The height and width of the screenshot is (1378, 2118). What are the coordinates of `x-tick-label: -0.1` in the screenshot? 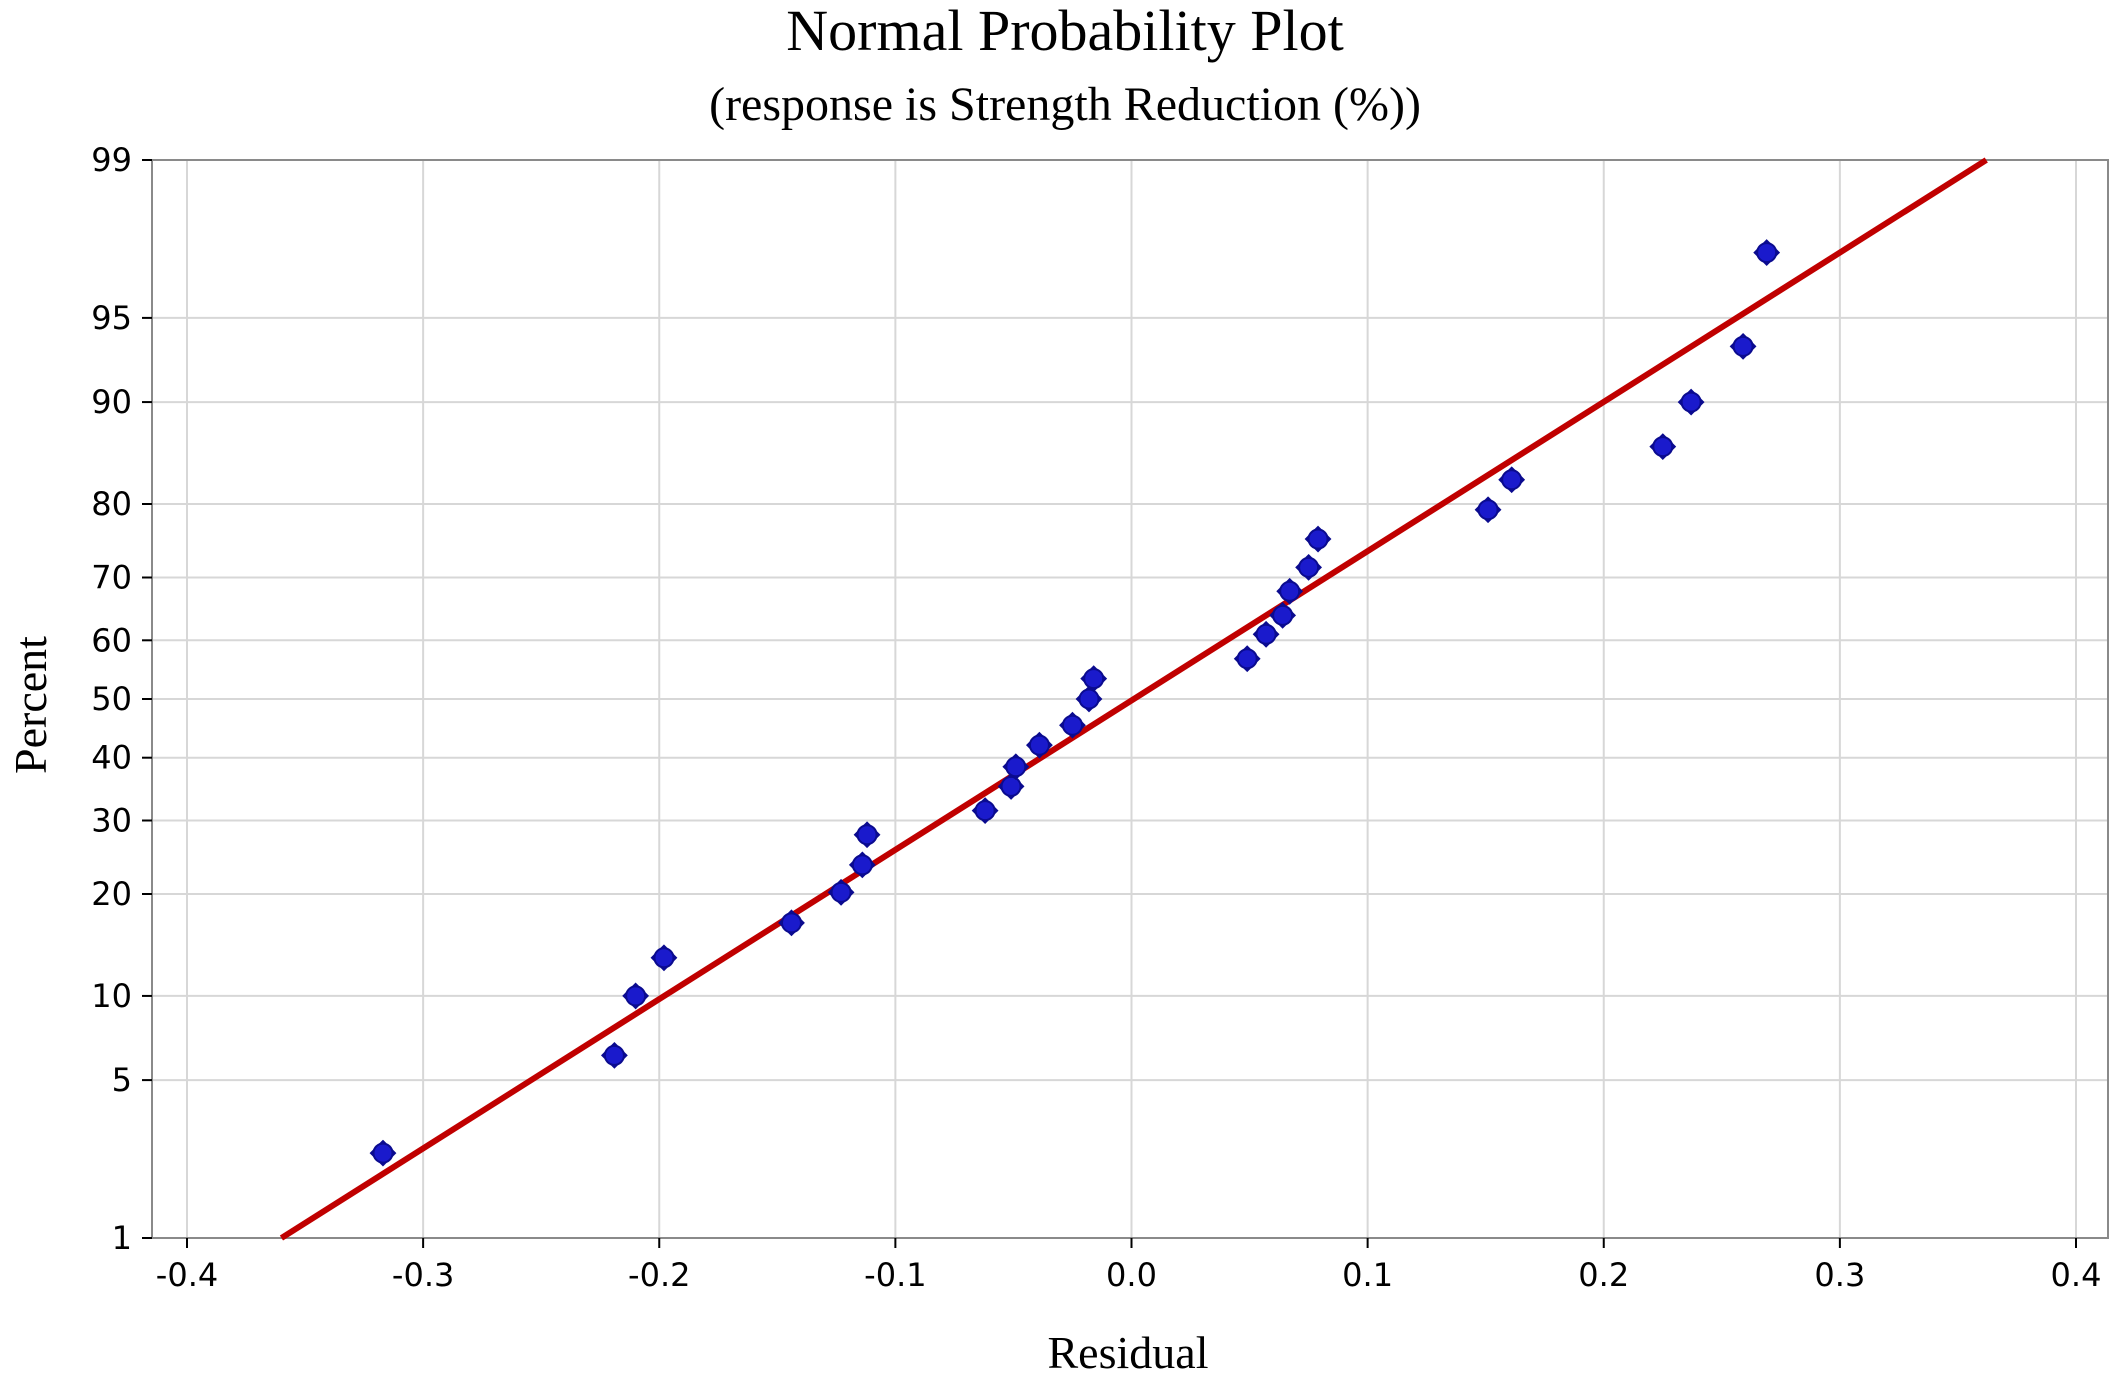 It's located at (895, 1275).